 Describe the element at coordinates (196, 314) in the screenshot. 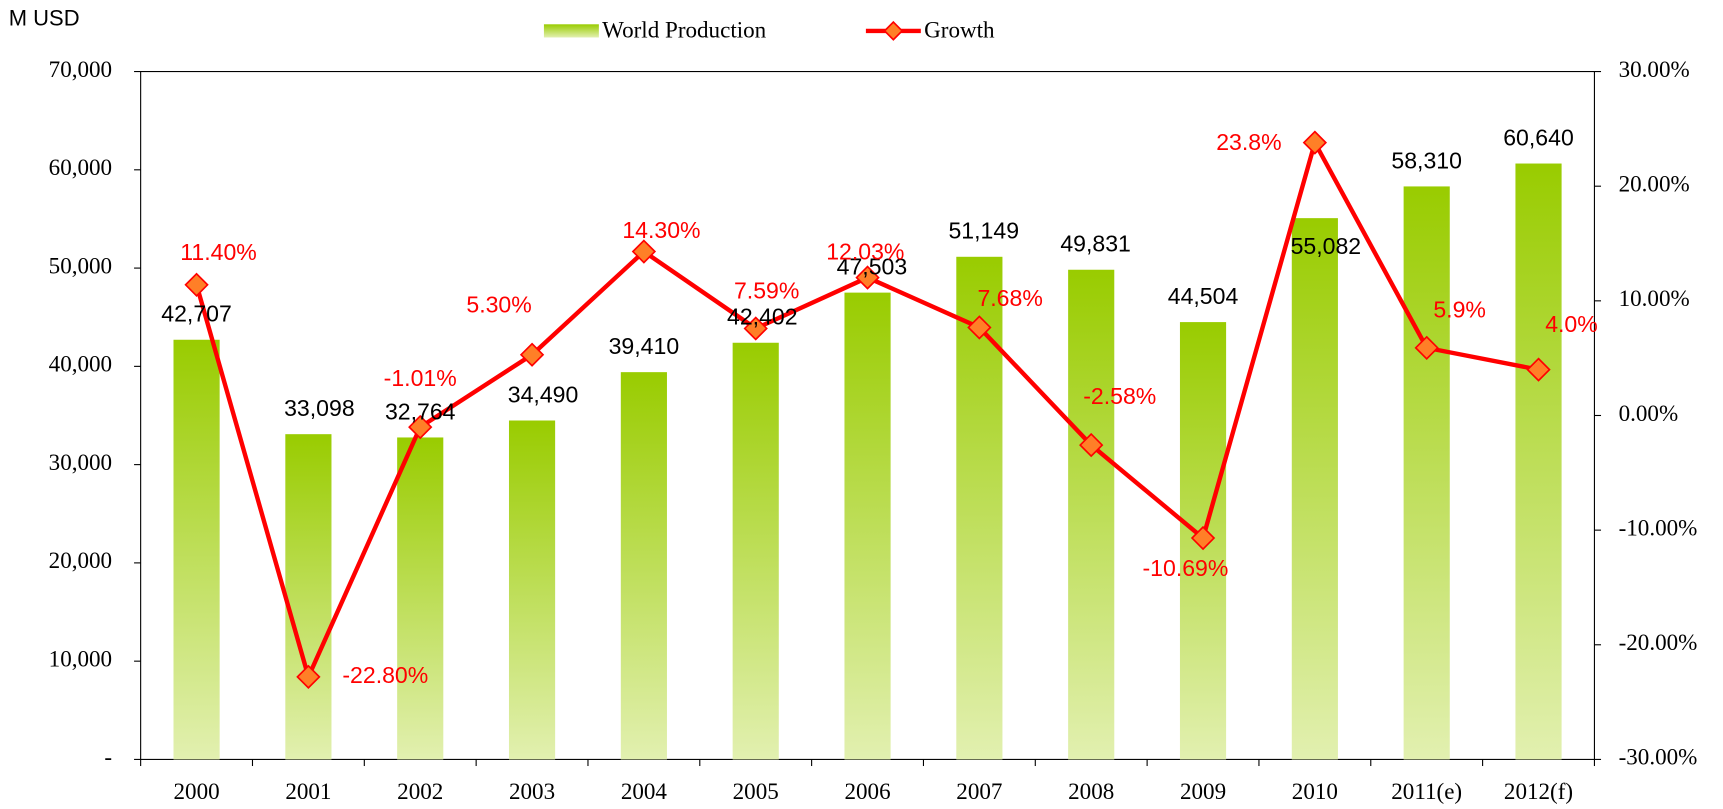

I see `bar-value-label: 42,707` at that location.